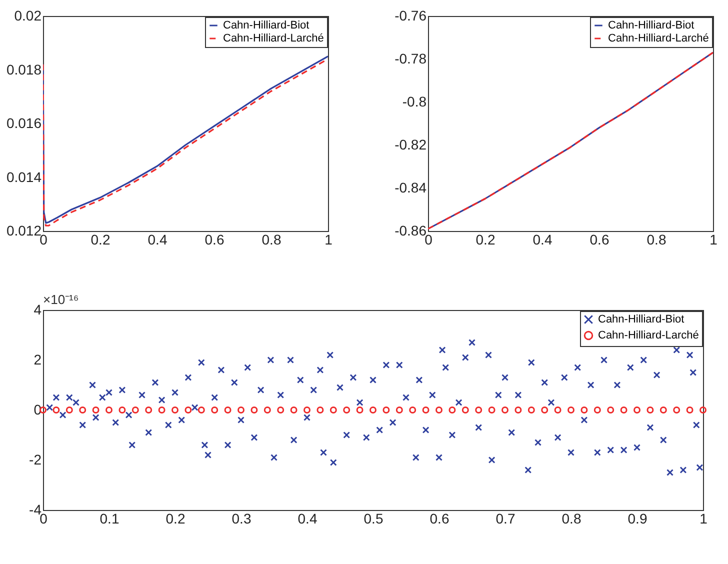 This screenshot has width=728, height=564. I want to click on y-tick-label: -0.8, so click(414, 102).